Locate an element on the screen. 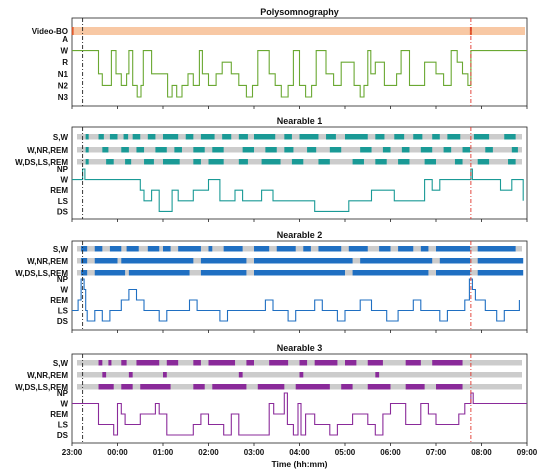  level-label: NP is located at coordinates (63, 169).